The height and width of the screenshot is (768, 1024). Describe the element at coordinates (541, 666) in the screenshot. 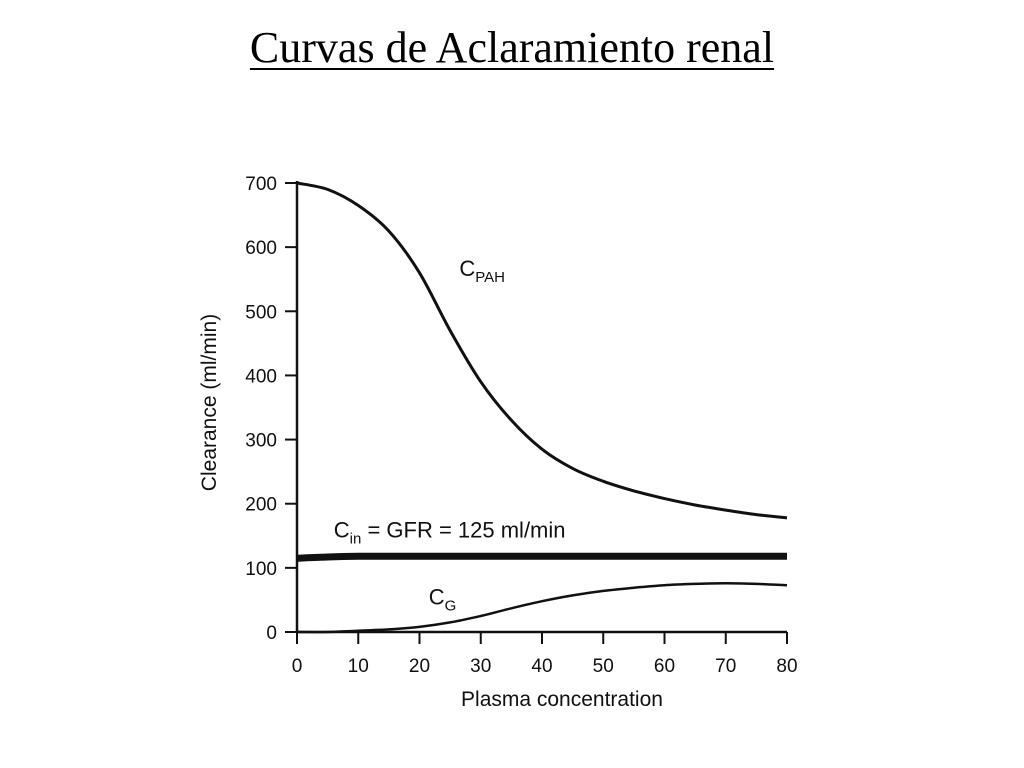

I see `x-tick-label: 40` at that location.